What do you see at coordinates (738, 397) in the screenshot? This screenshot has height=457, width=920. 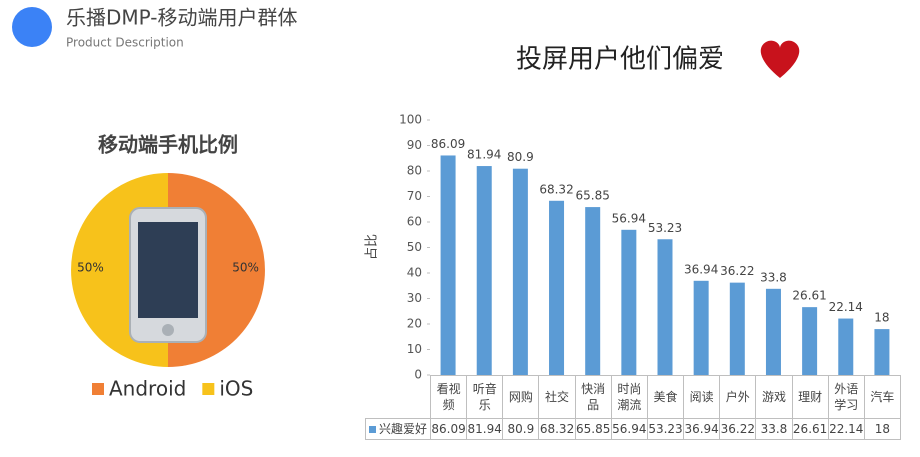 I see `category-cell: 户外` at bounding box center [738, 397].